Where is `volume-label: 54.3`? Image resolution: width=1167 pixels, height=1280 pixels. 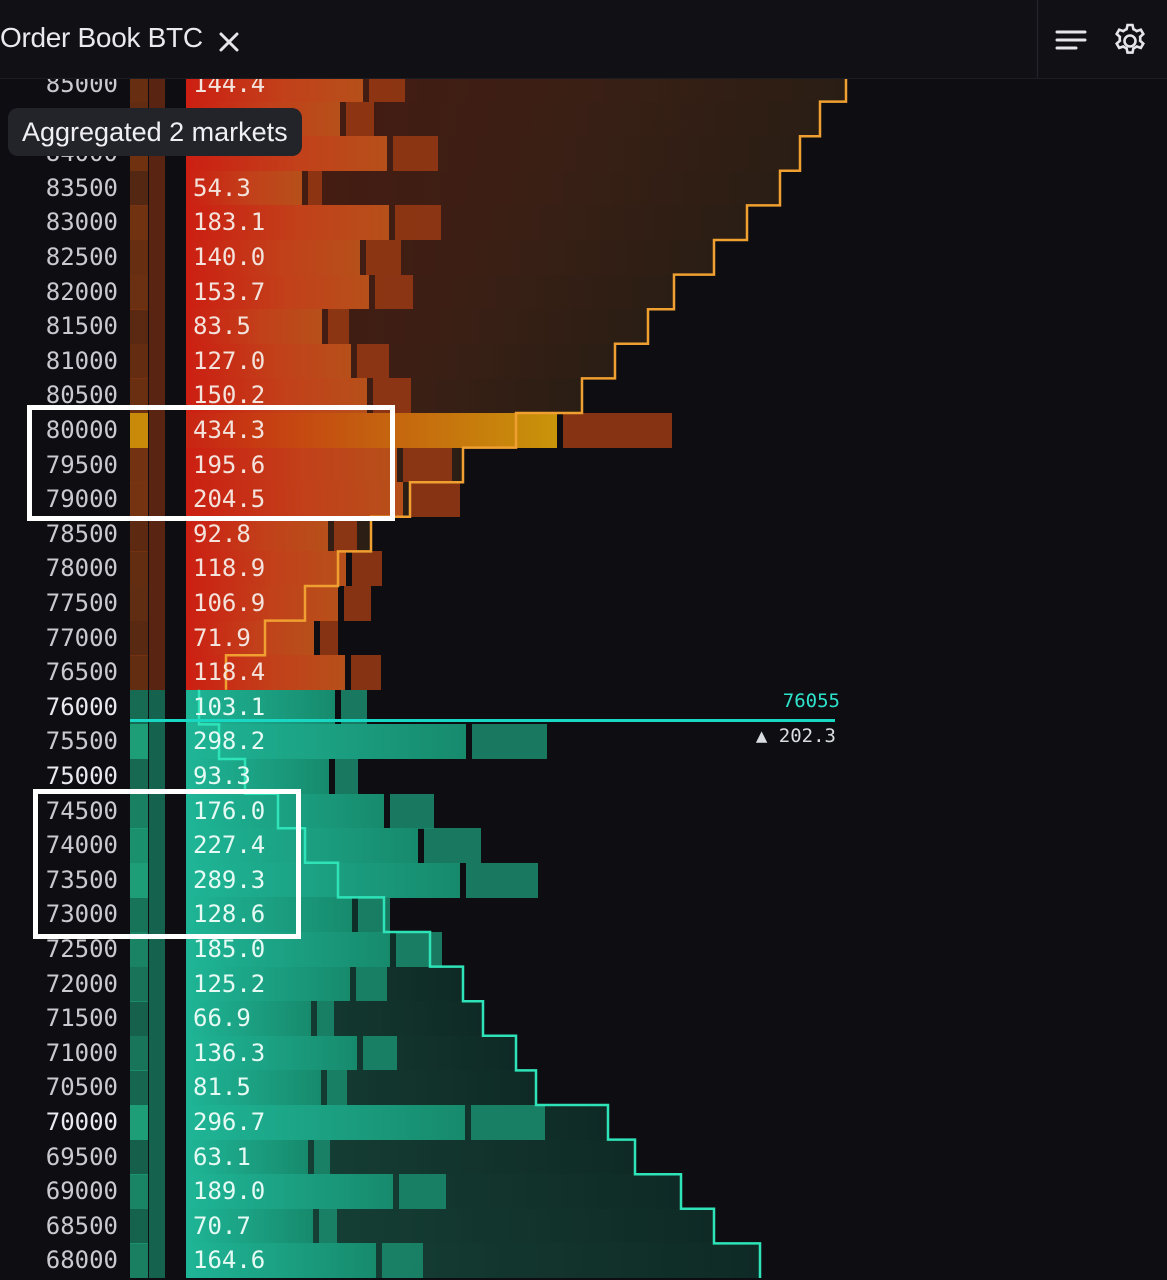
volume-label: 54.3 is located at coordinates (222, 187).